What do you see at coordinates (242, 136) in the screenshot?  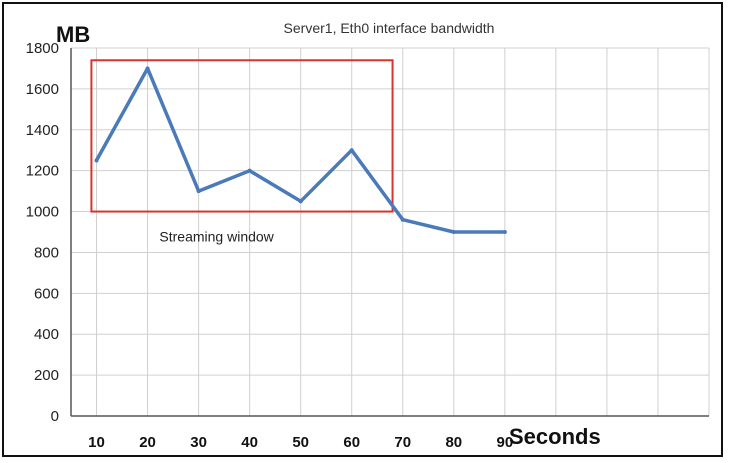 I see `streaming-window-box` at bounding box center [242, 136].